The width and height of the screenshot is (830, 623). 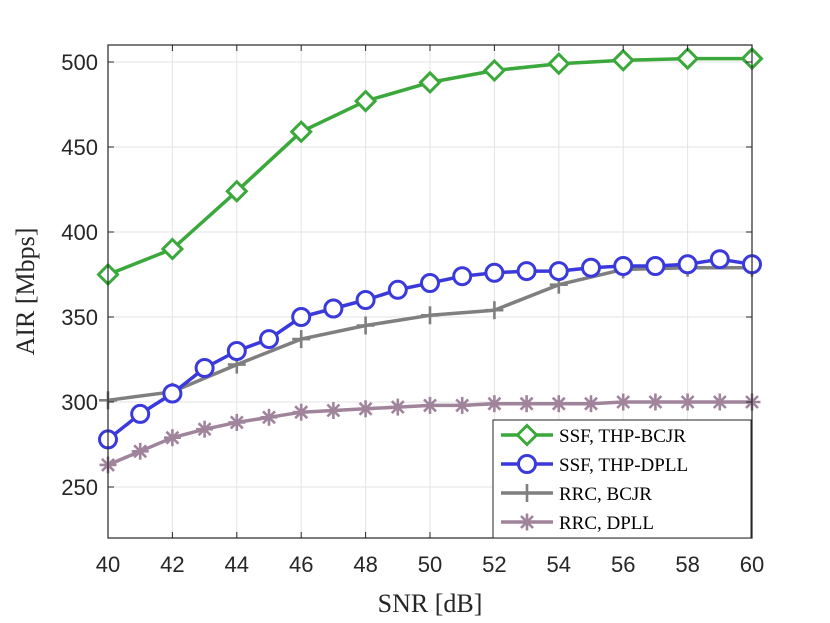 I want to click on legend-label: SSF, THP-BCJR, so click(x=622, y=436).